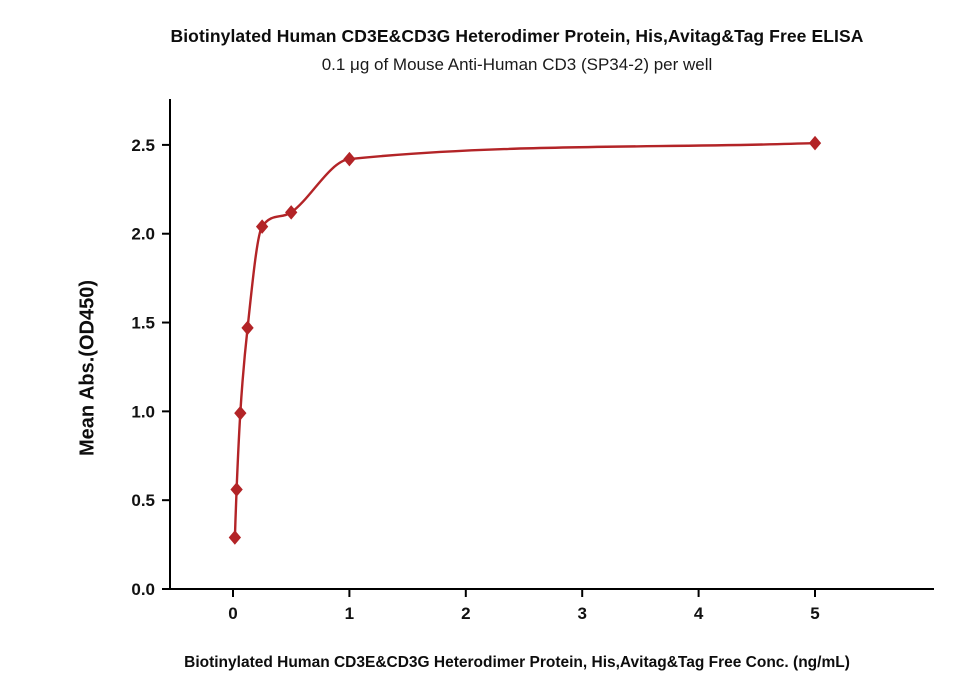 The width and height of the screenshot is (960, 686). What do you see at coordinates (143, 234) in the screenshot?
I see `y-tick-label: 2.0` at bounding box center [143, 234].